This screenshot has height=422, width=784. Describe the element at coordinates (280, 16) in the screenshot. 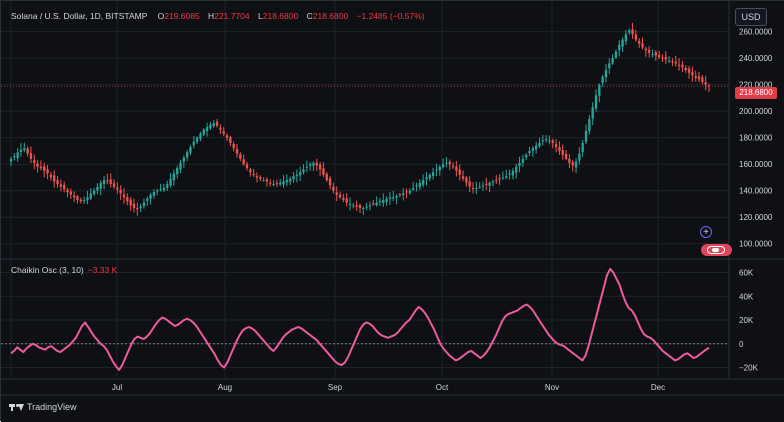

I see `ohlc-low: 218.6800` at that location.